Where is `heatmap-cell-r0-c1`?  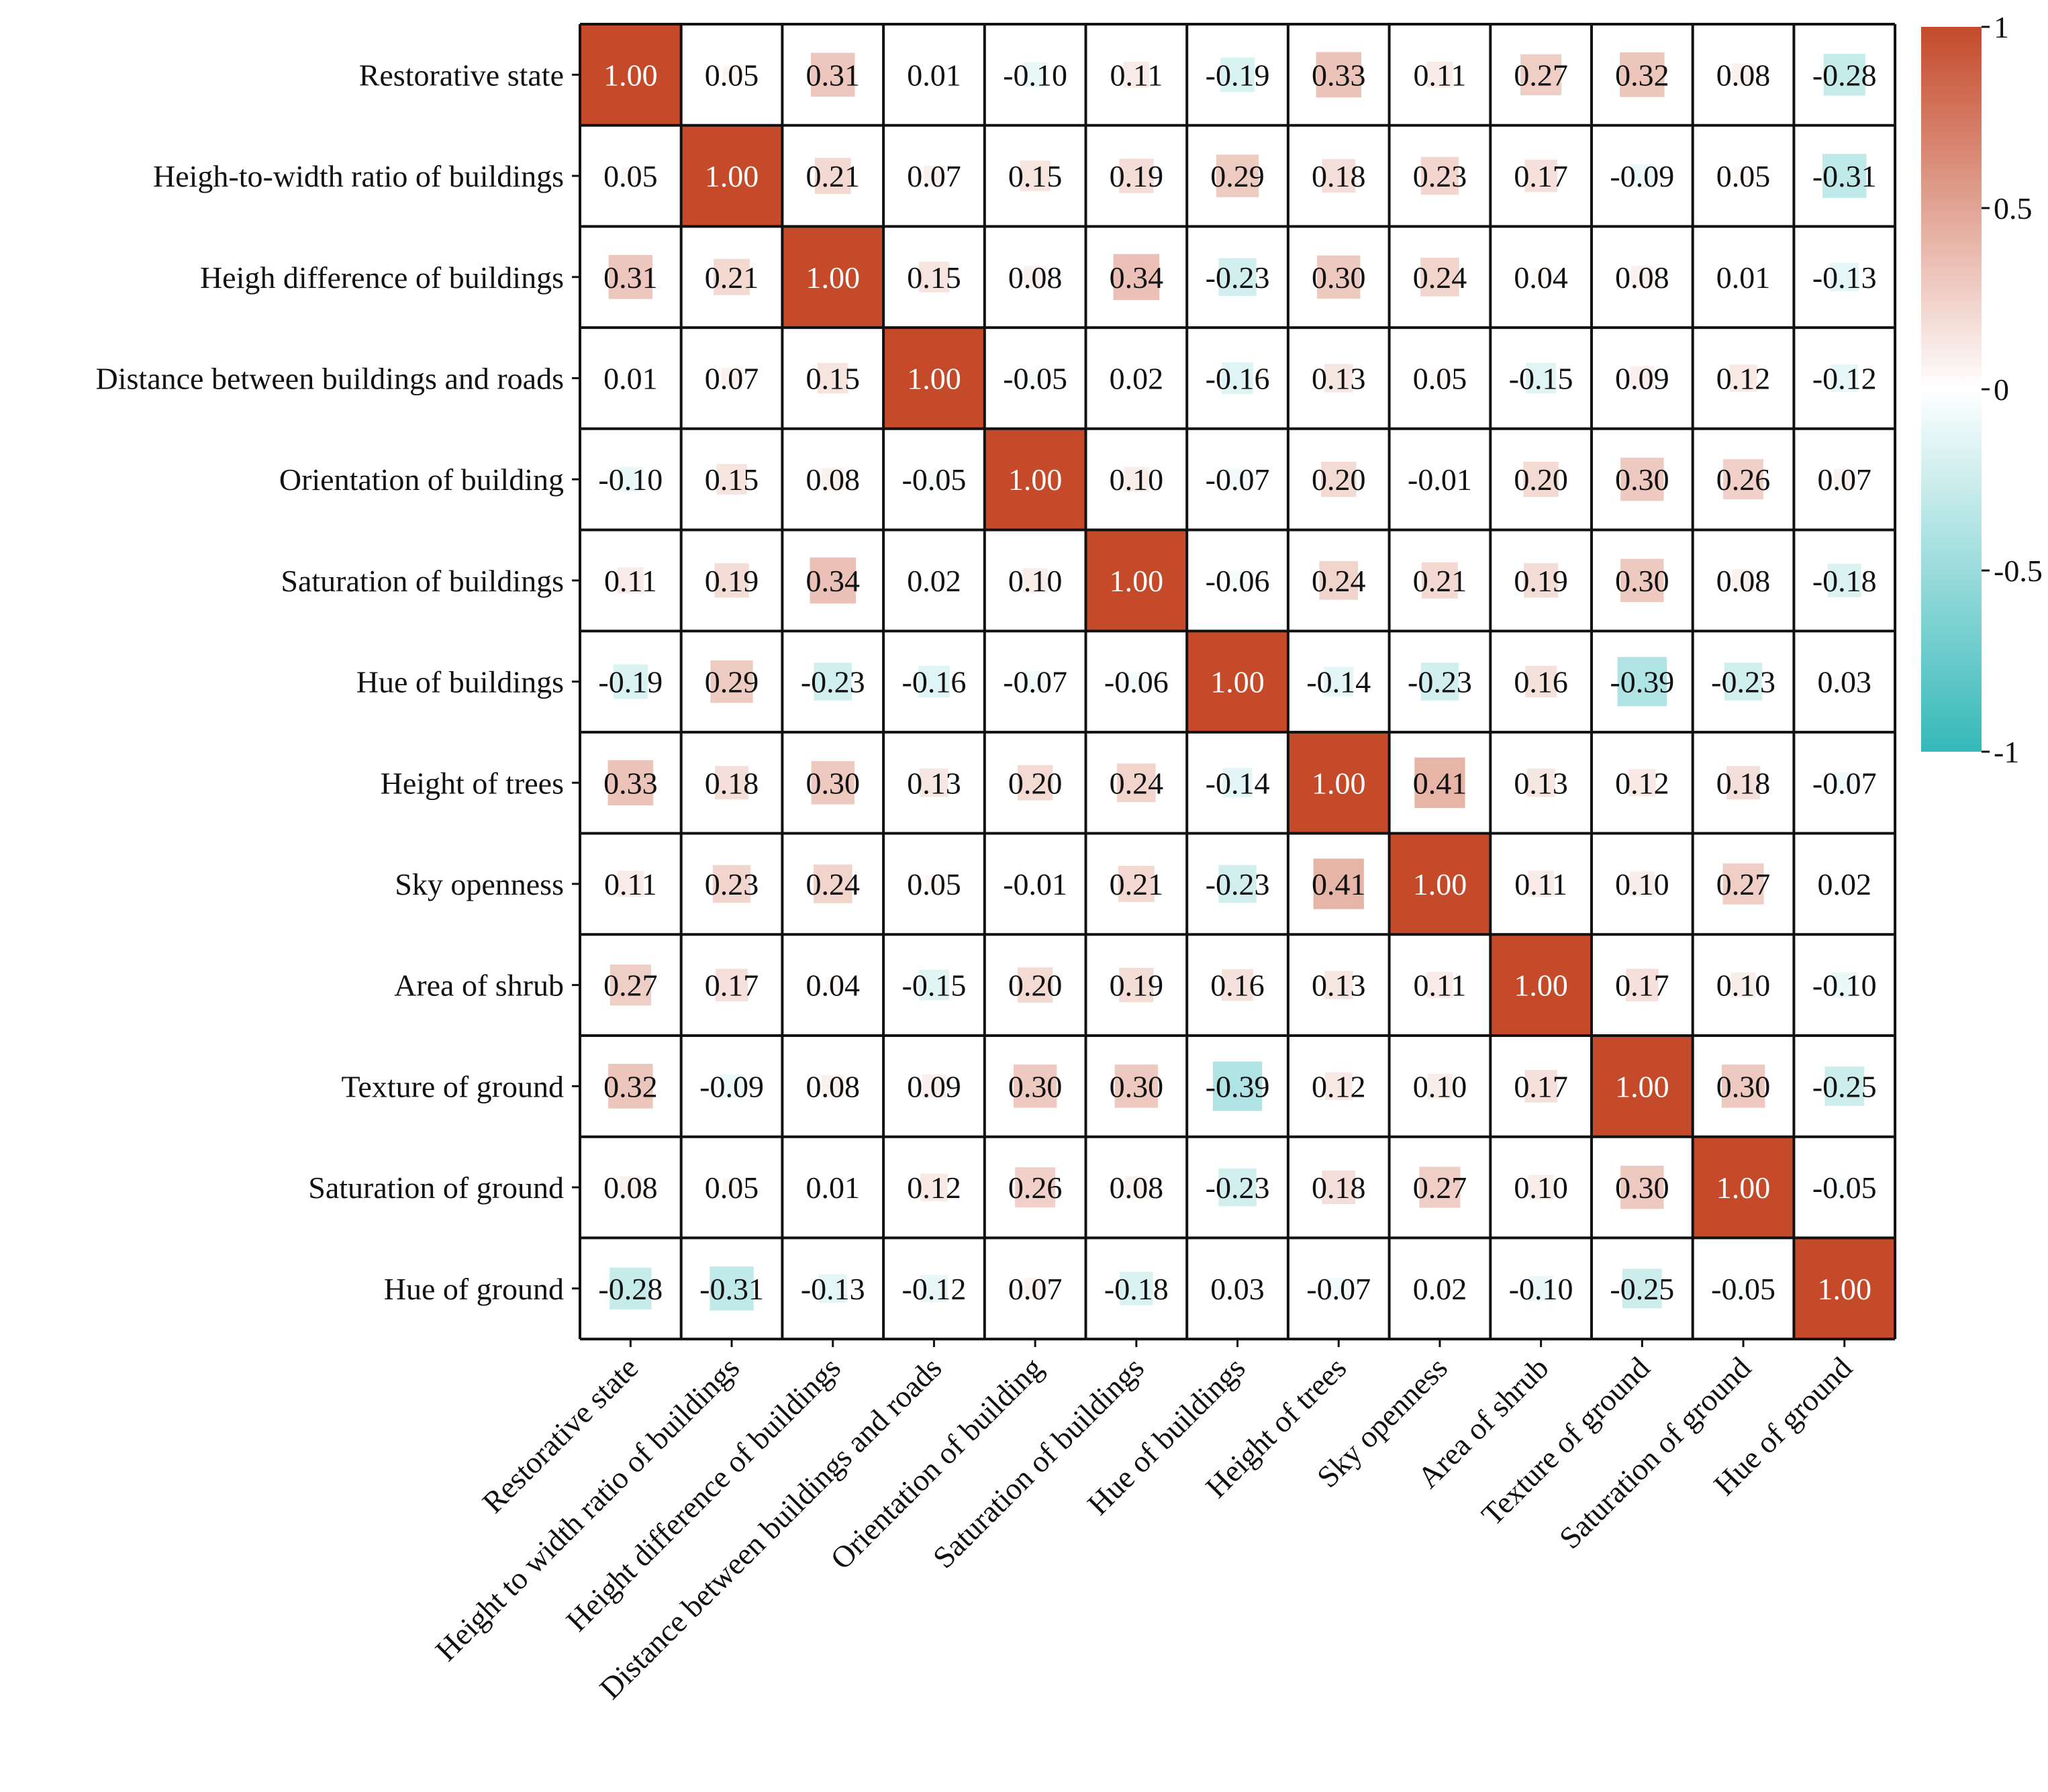 heatmap-cell-r0-c1 is located at coordinates (731, 75).